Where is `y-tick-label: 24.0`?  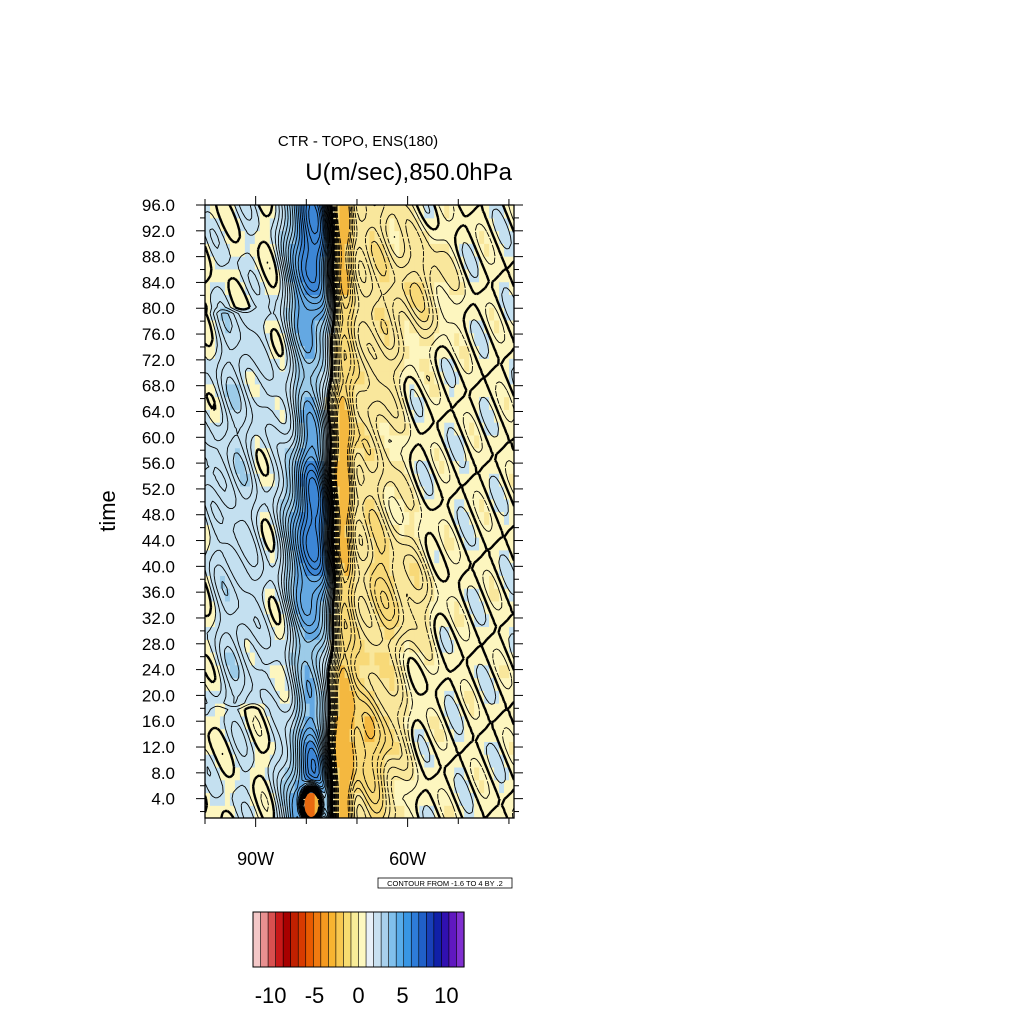 y-tick-label: 24.0 is located at coordinates (158, 670).